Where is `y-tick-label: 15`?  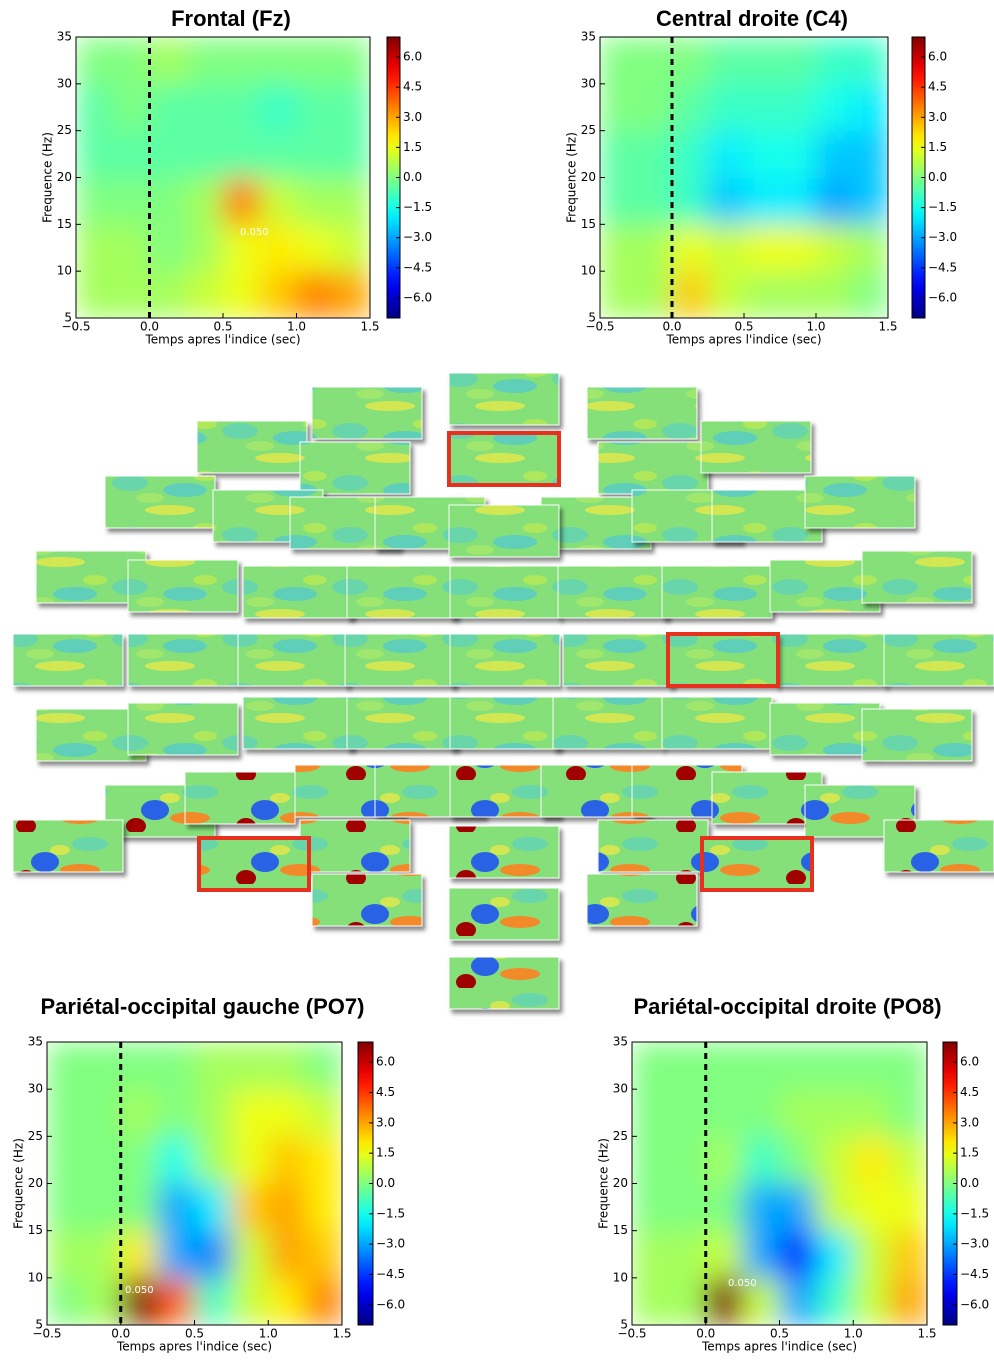
y-tick-label: 15 is located at coordinates (588, 224).